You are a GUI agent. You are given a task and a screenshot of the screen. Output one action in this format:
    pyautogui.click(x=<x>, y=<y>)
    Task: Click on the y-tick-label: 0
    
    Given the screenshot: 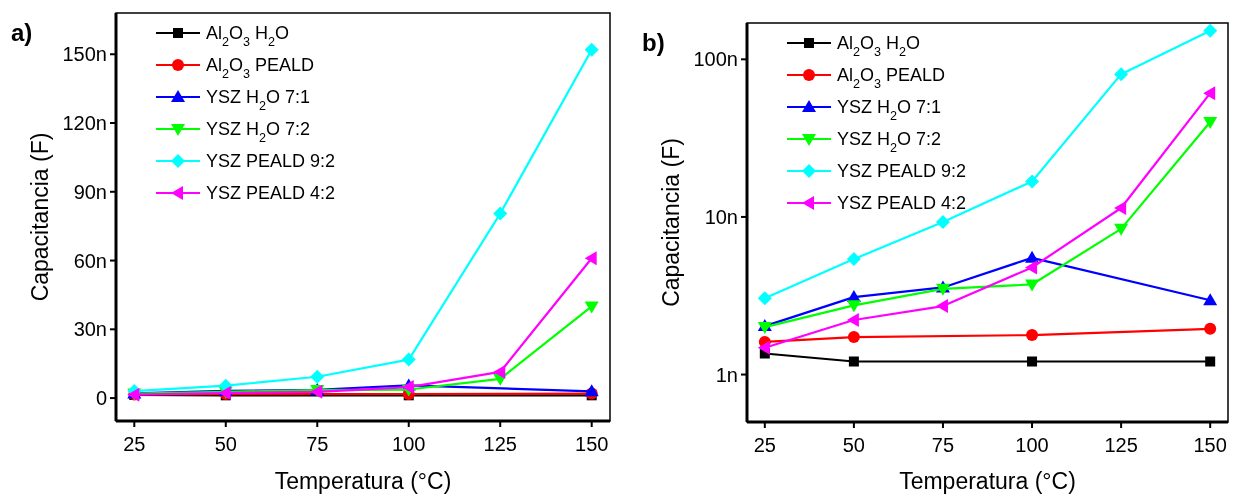 What is the action you would take?
    pyautogui.click(x=101, y=398)
    